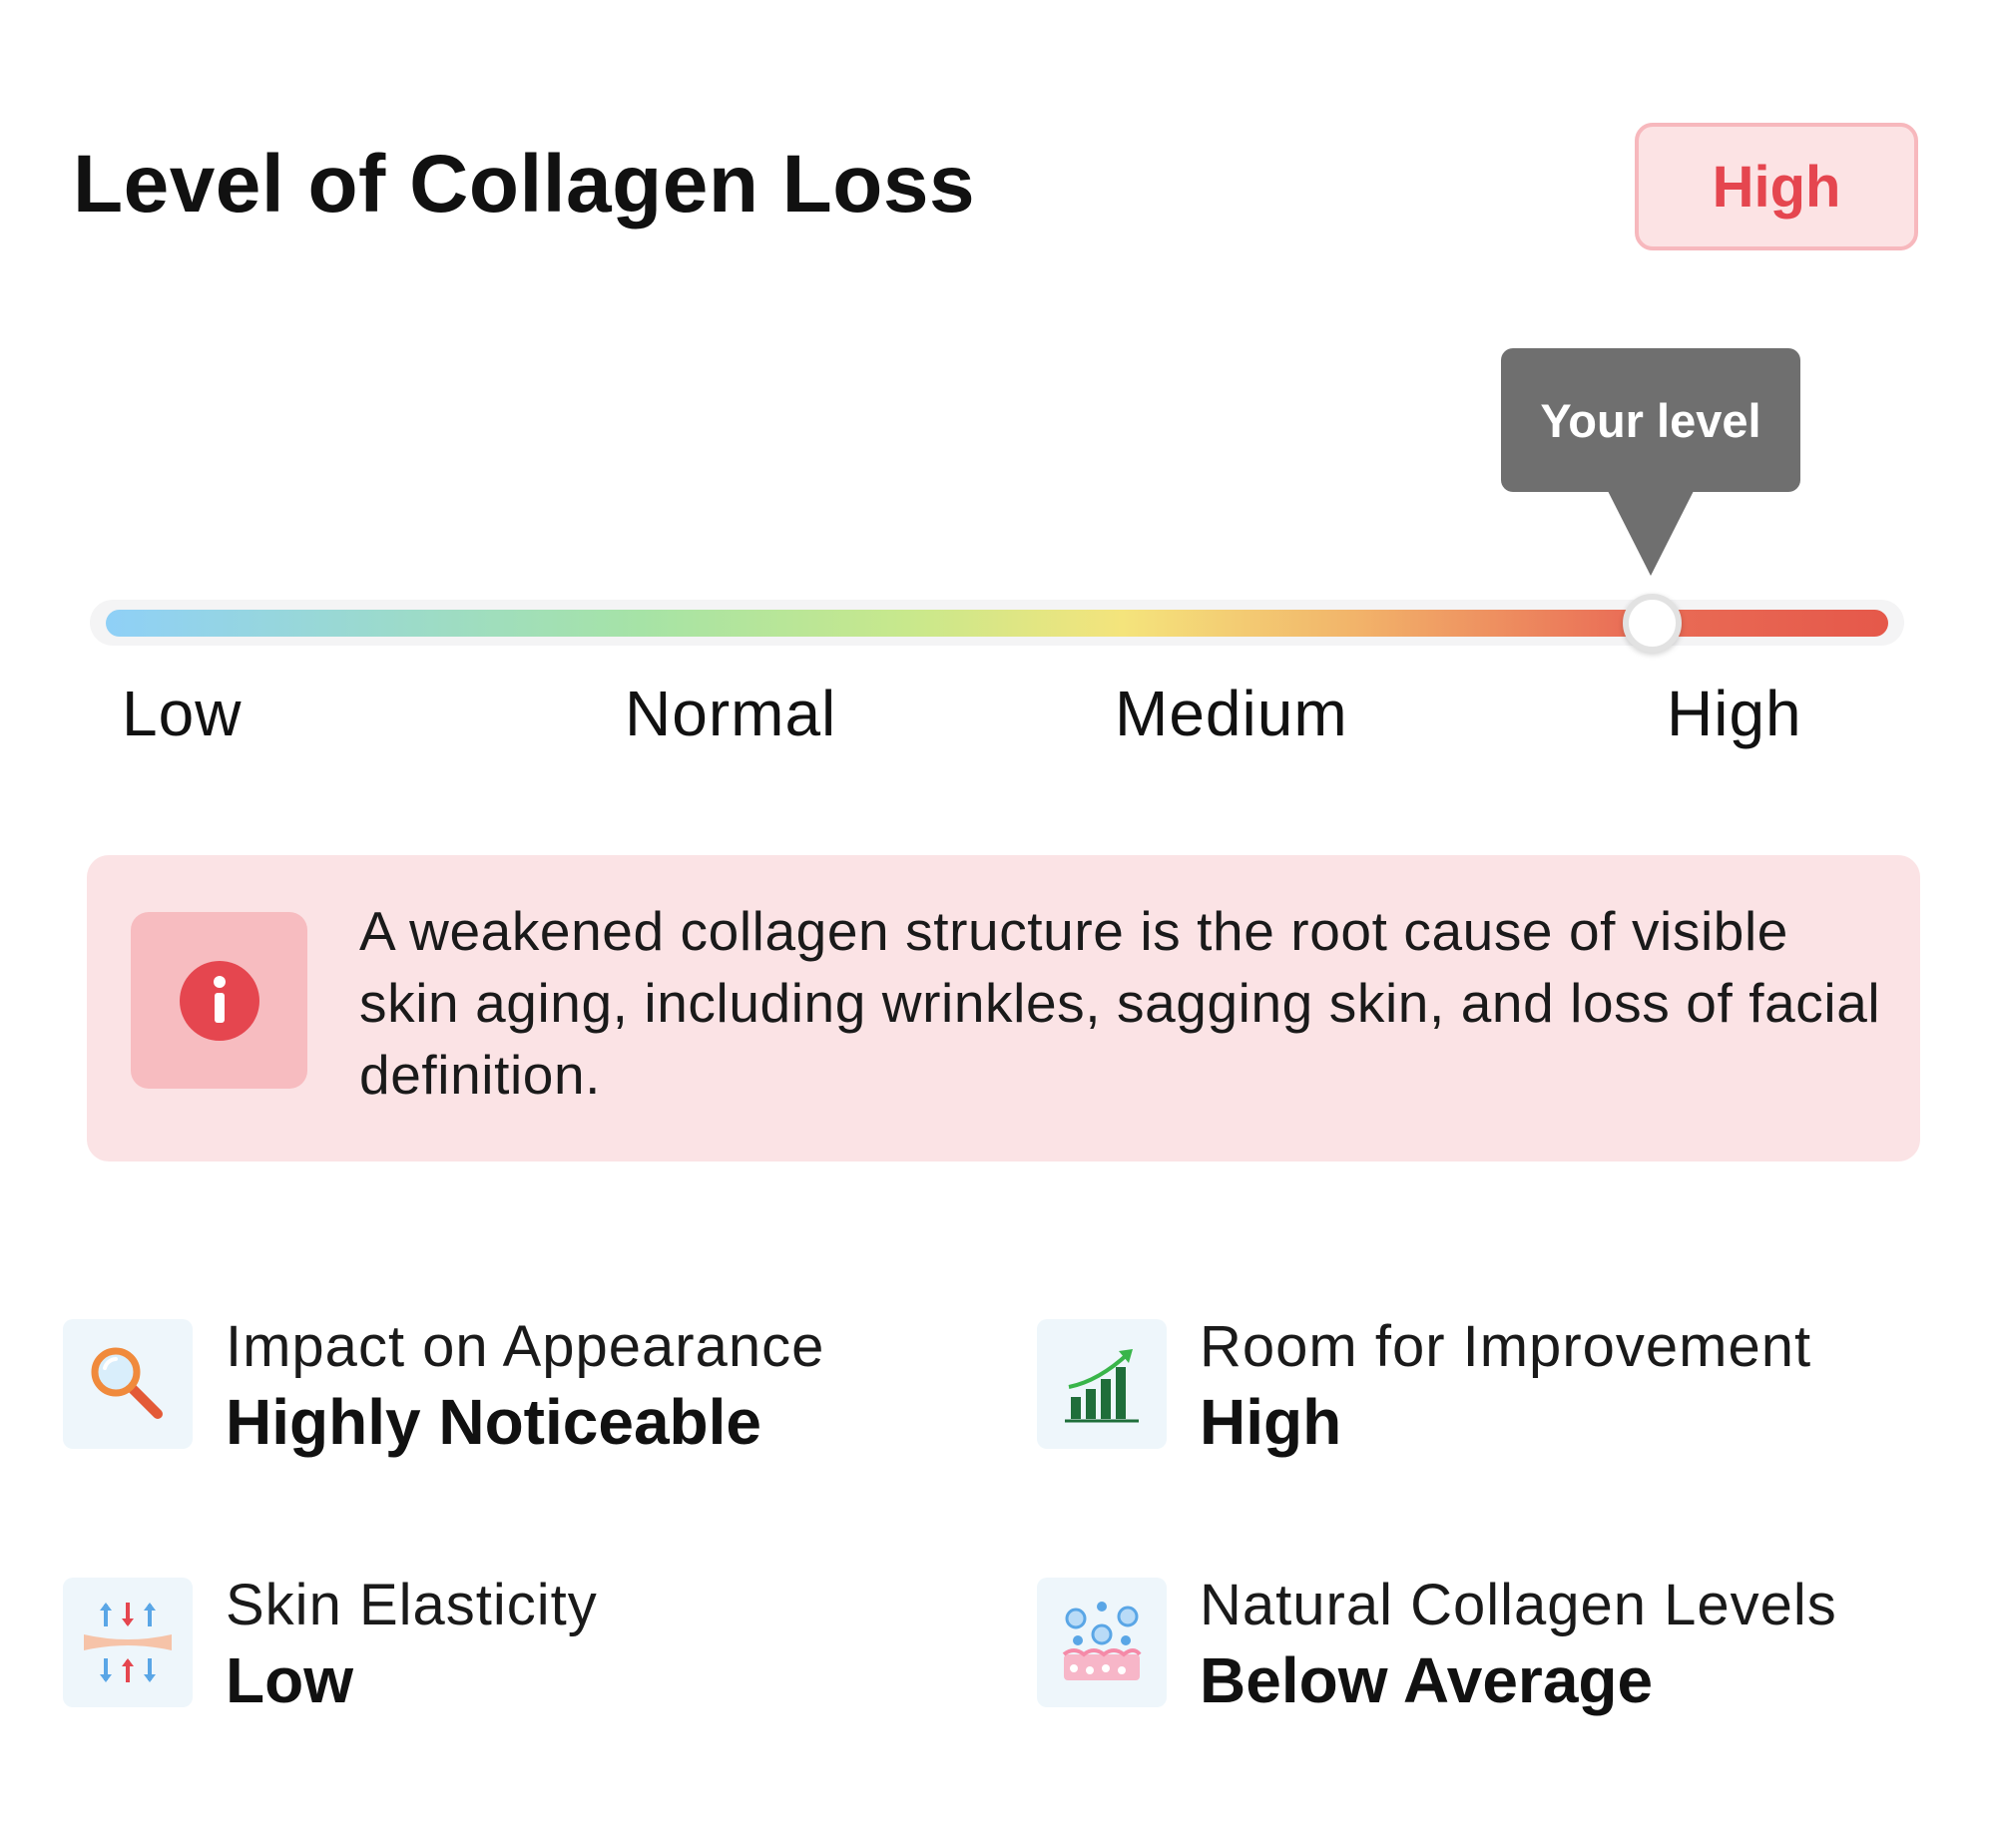 The height and width of the screenshot is (1848, 1996). I want to click on scale-label-medium: Medium, so click(1231, 713).